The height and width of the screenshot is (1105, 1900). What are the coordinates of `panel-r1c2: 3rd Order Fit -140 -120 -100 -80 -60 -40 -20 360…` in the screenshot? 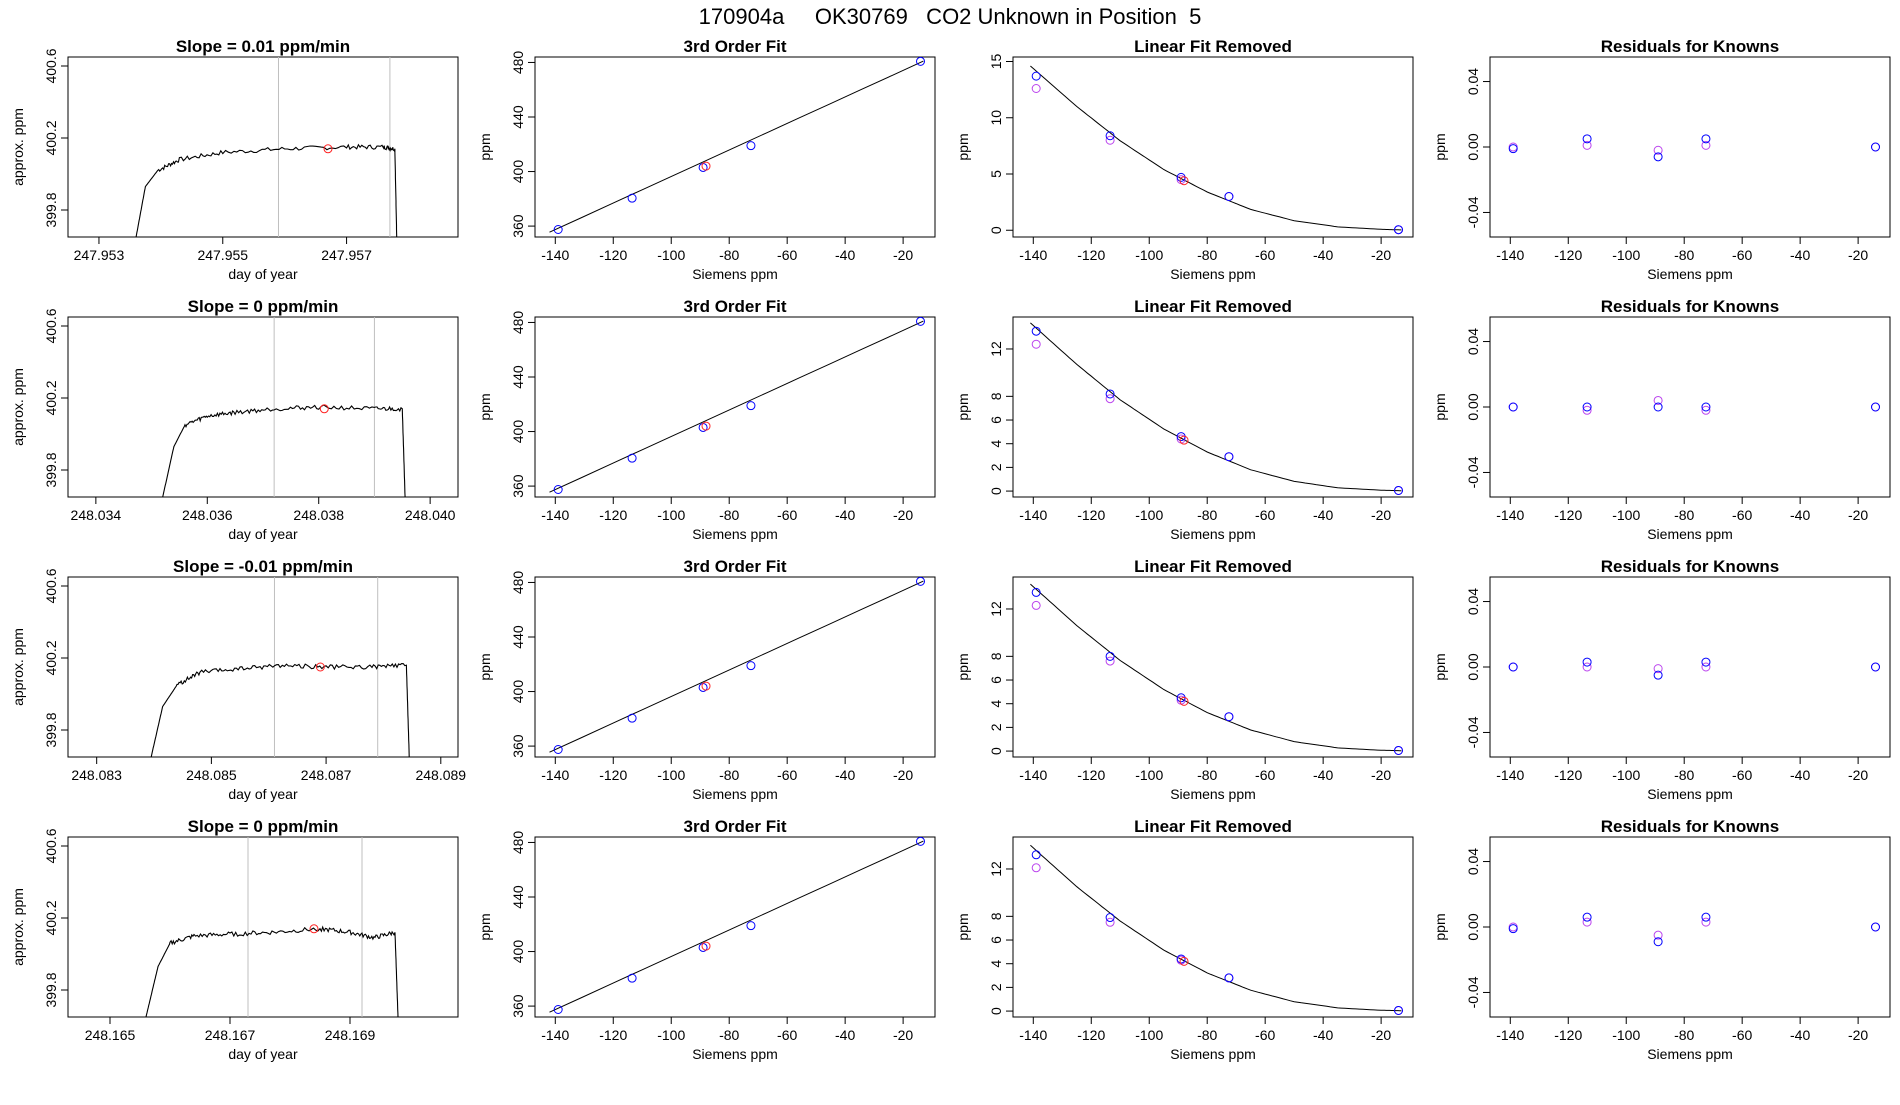 It's located at (706, 159).